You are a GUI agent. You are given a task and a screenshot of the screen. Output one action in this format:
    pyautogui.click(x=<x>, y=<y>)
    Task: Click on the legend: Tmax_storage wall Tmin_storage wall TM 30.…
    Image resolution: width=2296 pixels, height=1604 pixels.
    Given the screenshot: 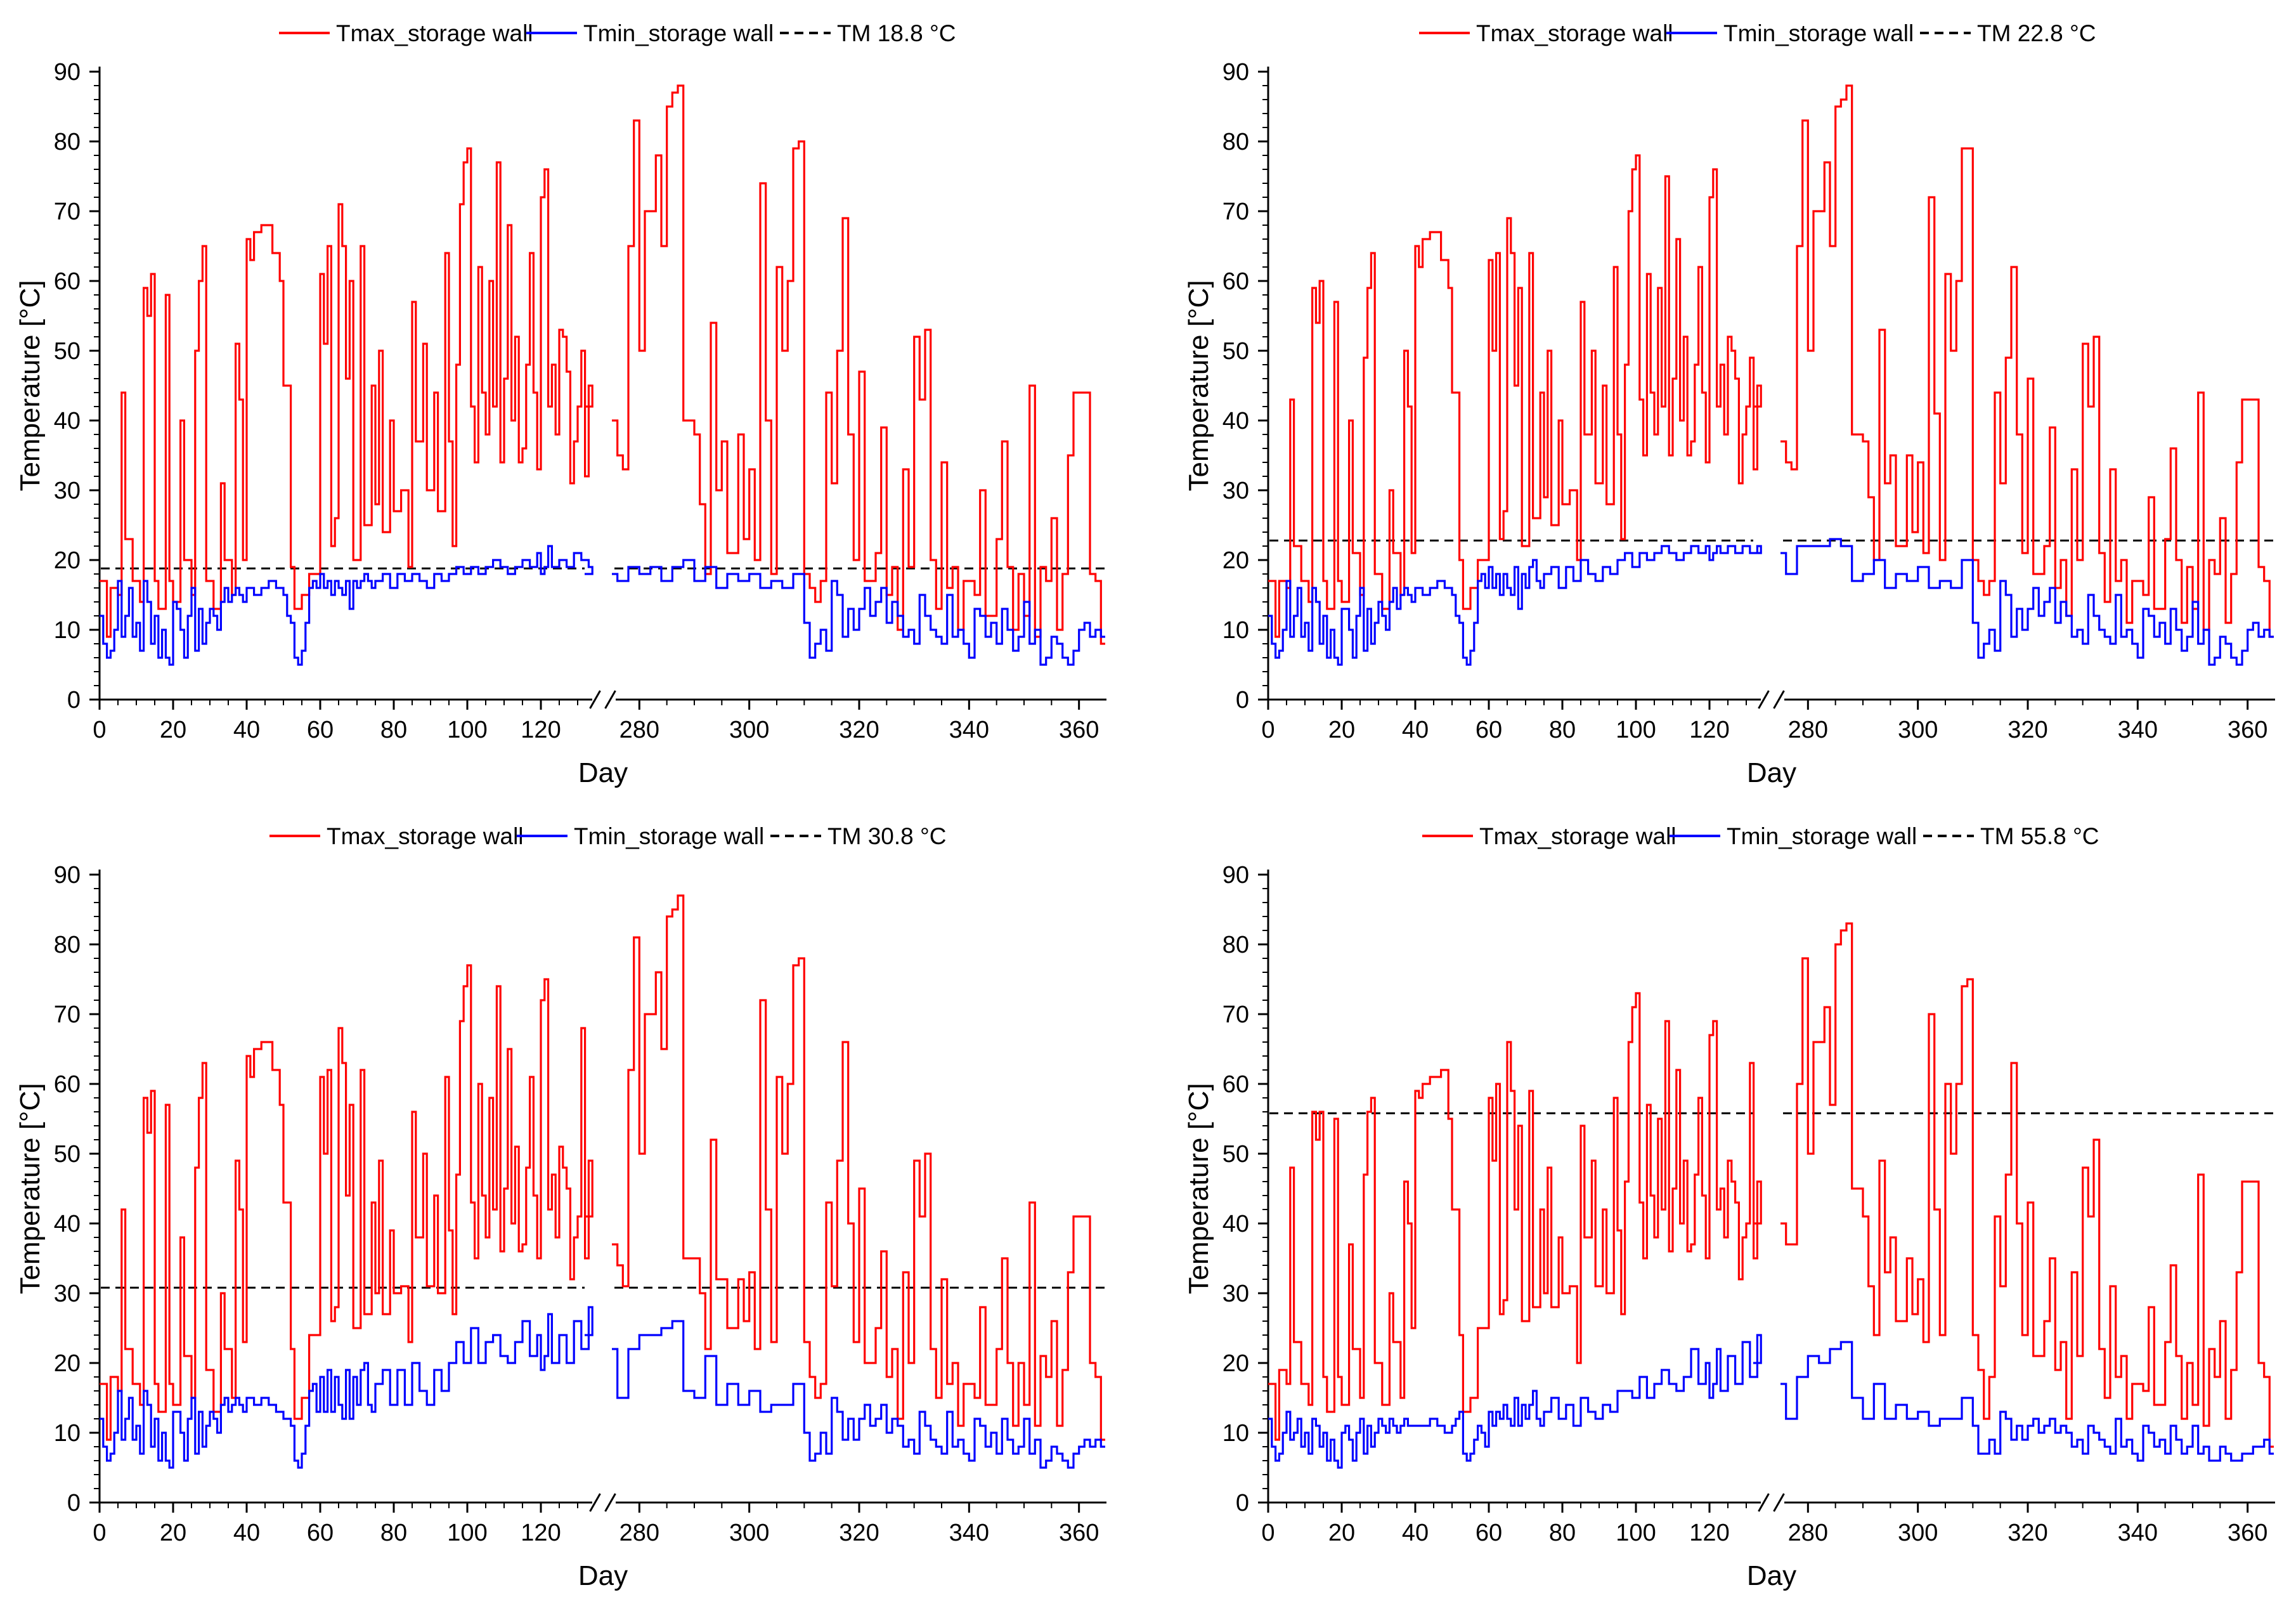 What is the action you would take?
    pyautogui.click(x=608, y=836)
    